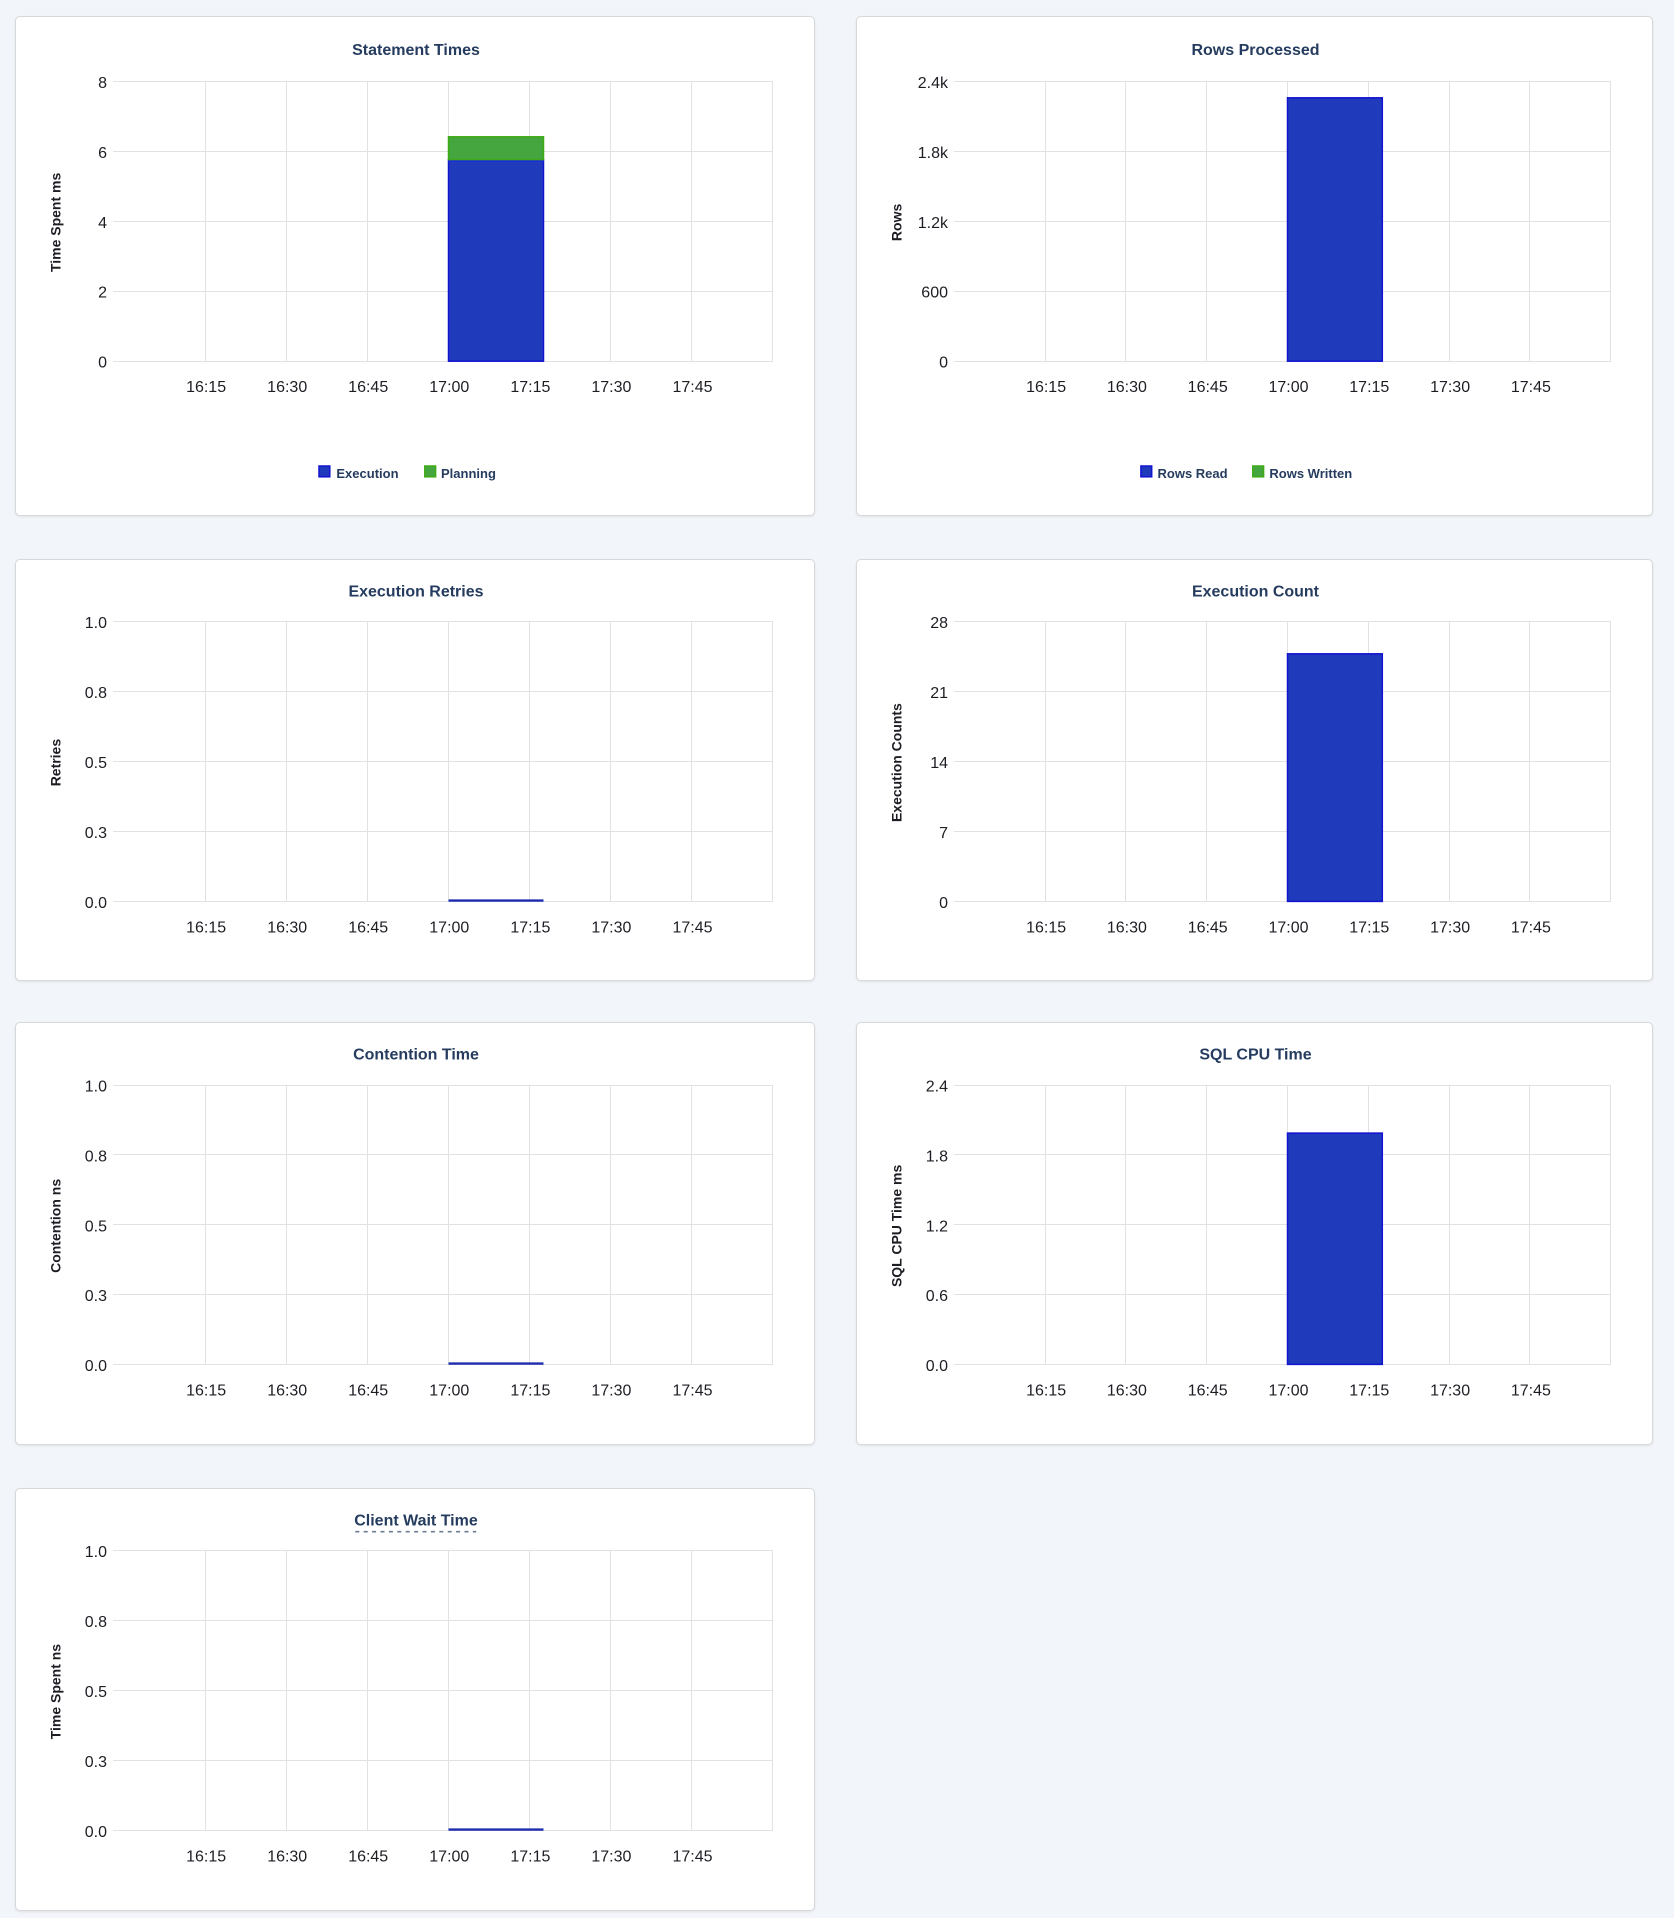 The image size is (1674, 1918). What do you see at coordinates (367, 473) in the screenshot?
I see `svg-text: Execution` at bounding box center [367, 473].